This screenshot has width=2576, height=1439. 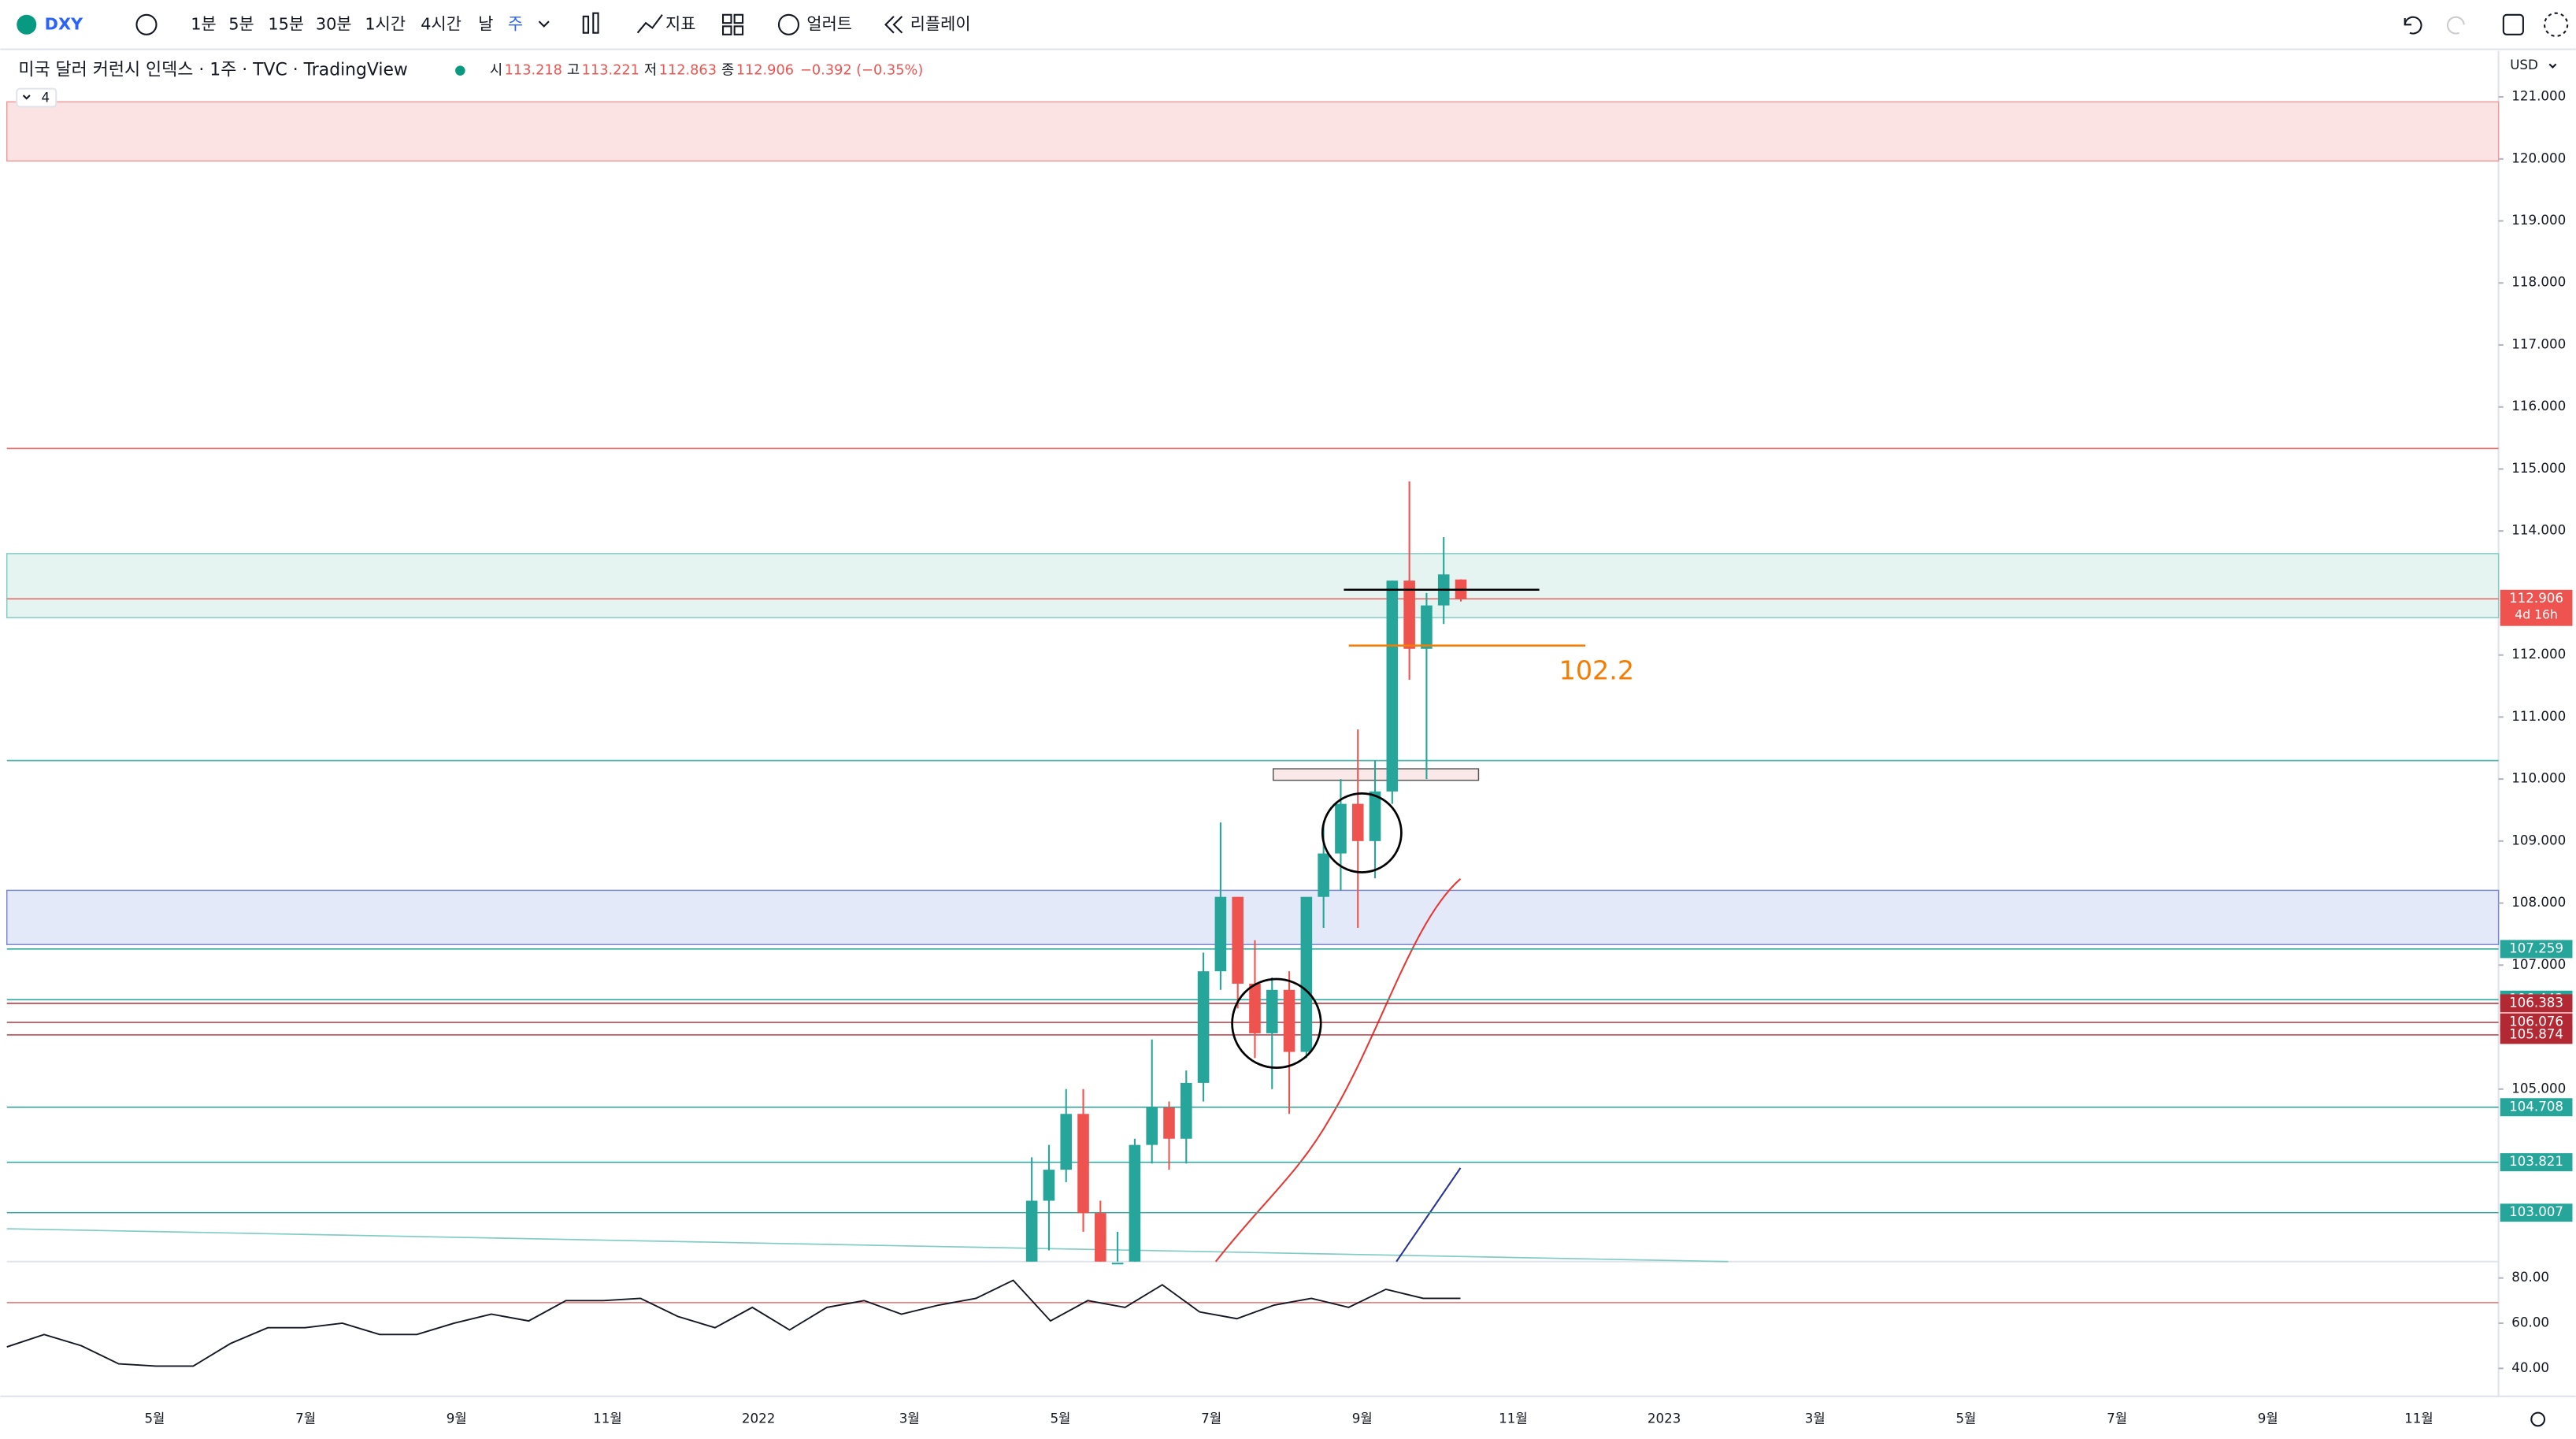 What do you see at coordinates (1253, 585) in the screenshot?
I see `support-zone` at bounding box center [1253, 585].